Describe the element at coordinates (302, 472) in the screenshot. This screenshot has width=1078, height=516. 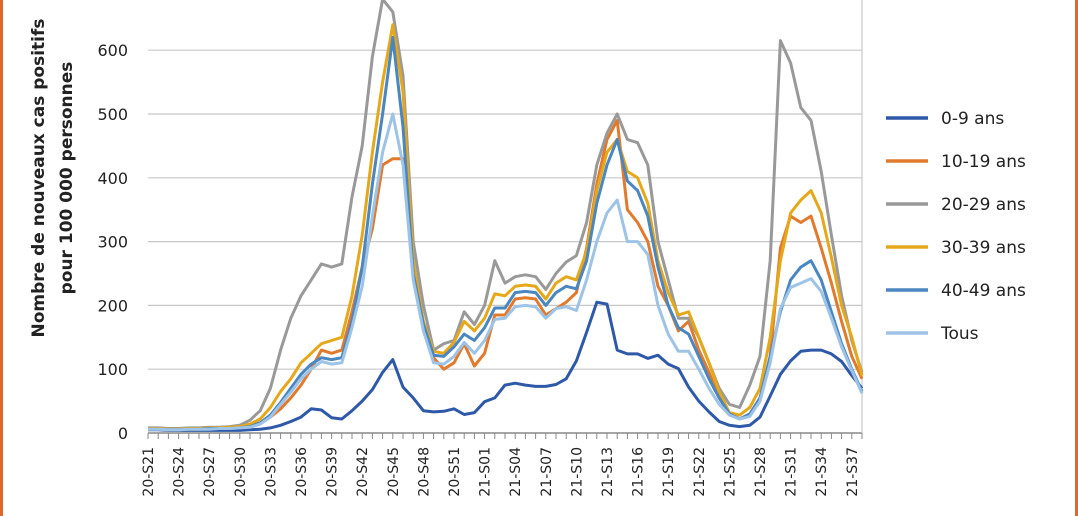
I see `x-tick-label: 20-S36` at that location.